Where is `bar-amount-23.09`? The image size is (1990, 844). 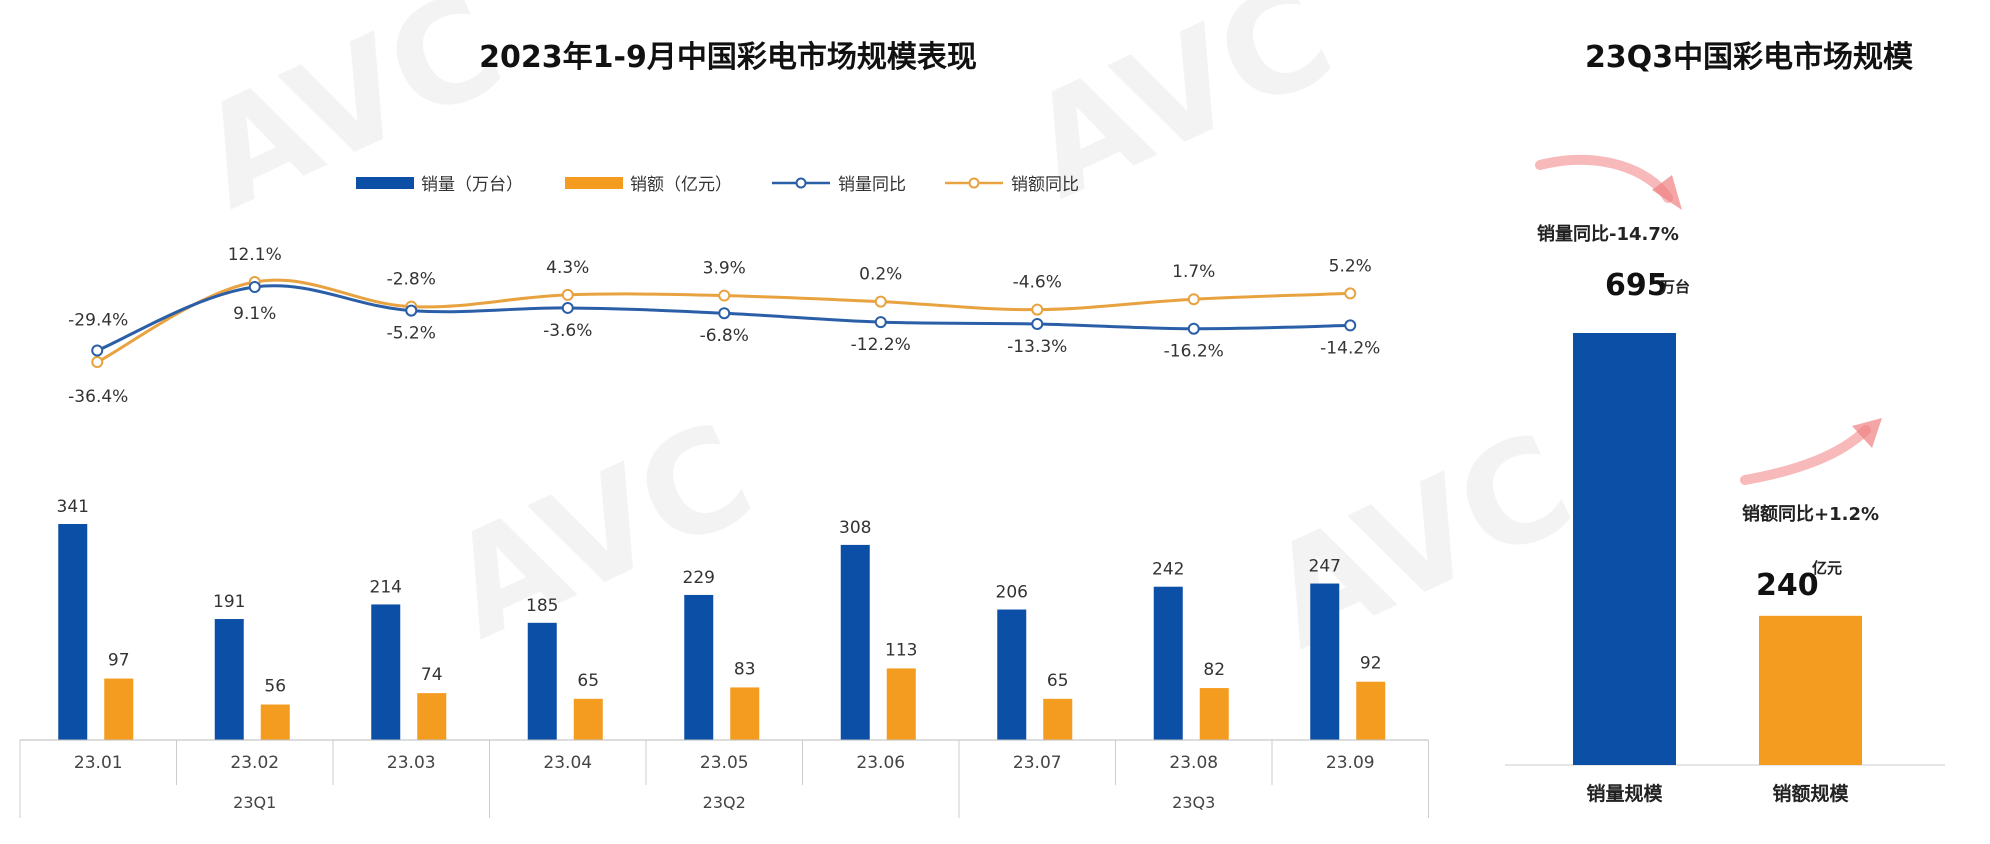
bar-amount-23.09 is located at coordinates (1371, 710).